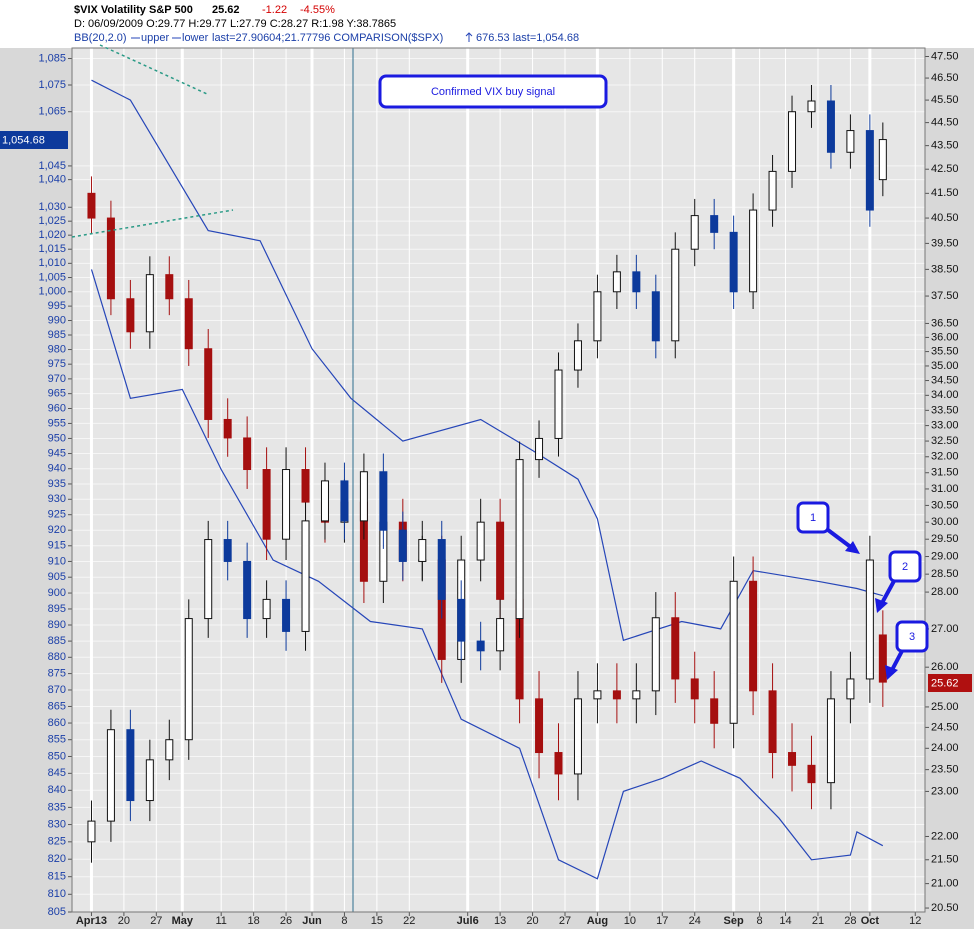 The height and width of the screenshot is (929, 974). What do you see at coordinates (183, 921) in the screenshot?
I see `x-tick-label: May` at bounding box center [183, 921].